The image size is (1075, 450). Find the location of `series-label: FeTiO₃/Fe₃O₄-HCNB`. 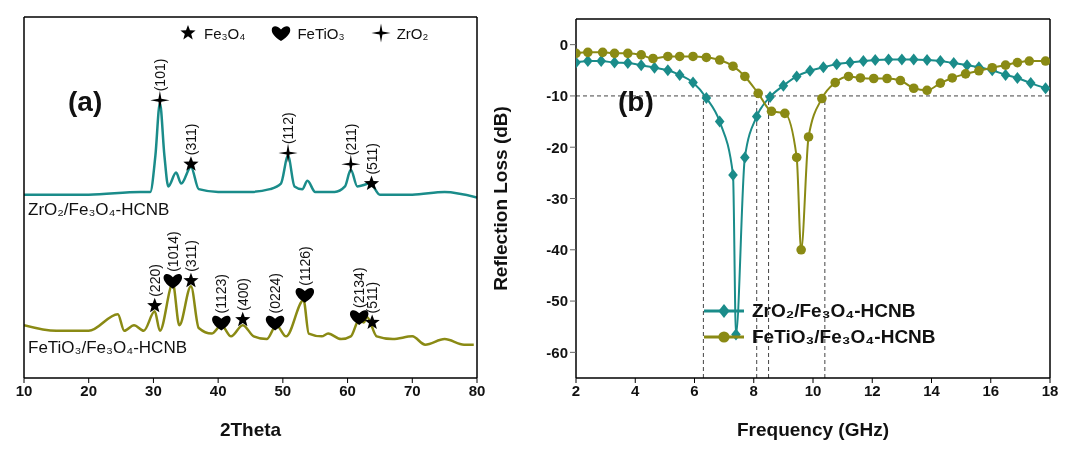

series-label: FeTiO₃/Fe₃O₄-HCNB is located at coordinates (107, 348).